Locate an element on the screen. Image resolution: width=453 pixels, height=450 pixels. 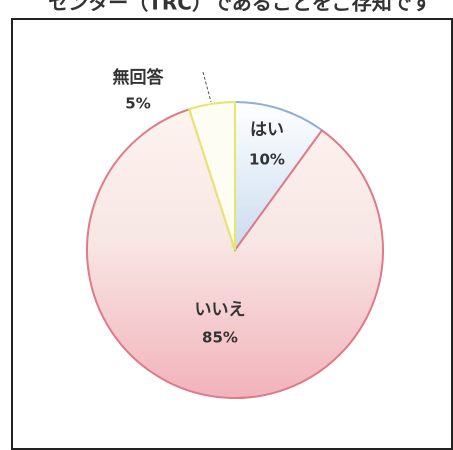
leader-line is located at coordinates (207, 87).